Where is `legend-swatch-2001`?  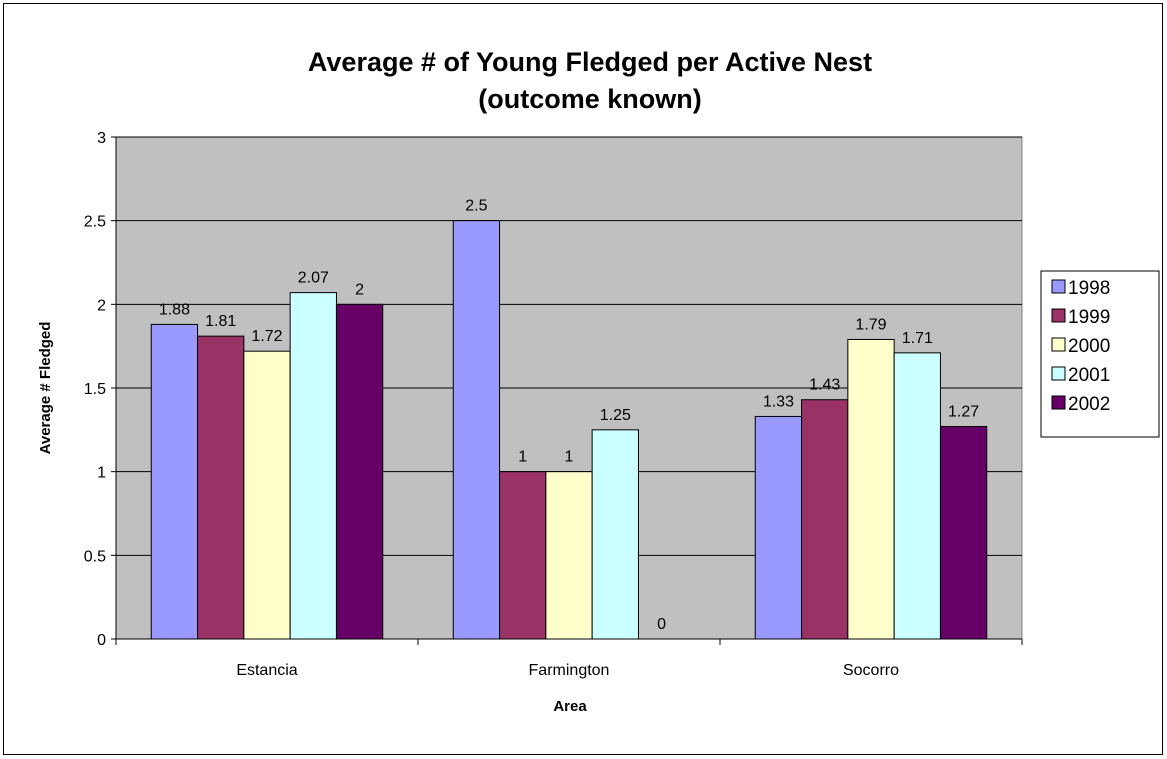
legend-swatch-2001 is located at coordinates (1058, 373).